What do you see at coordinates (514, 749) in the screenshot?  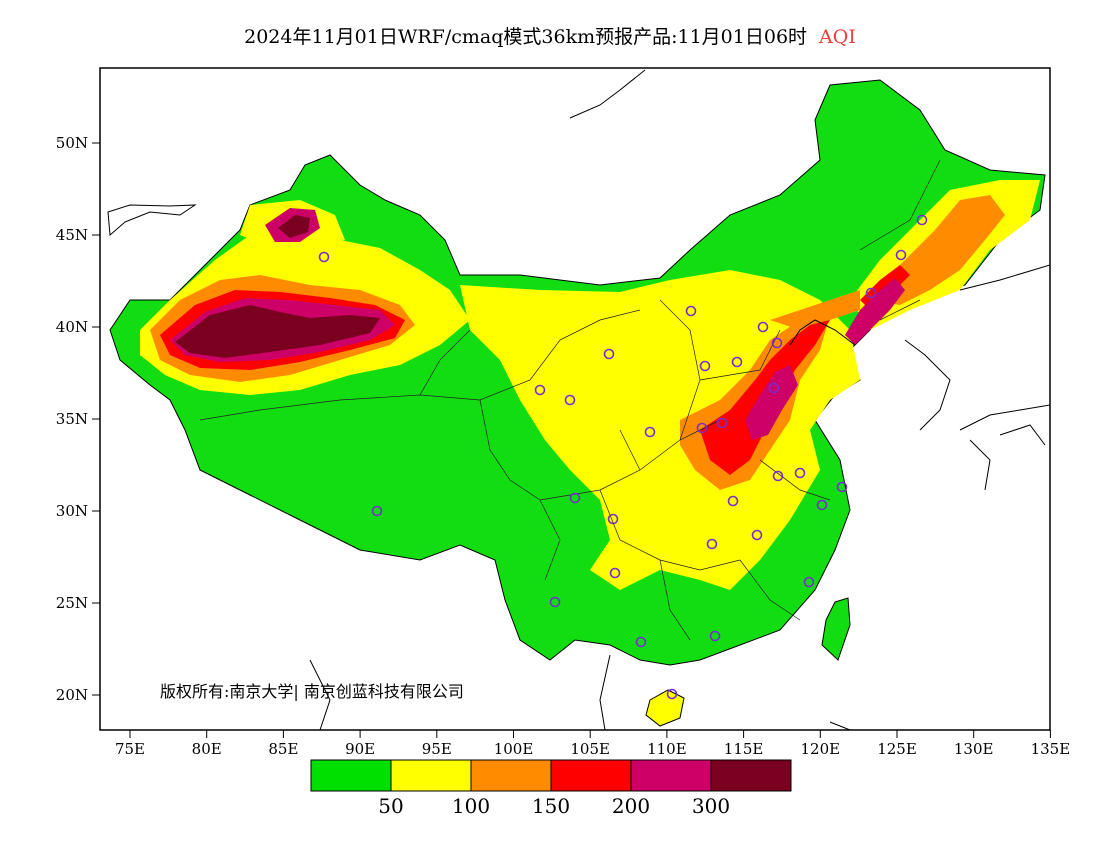 I see `lon-label: 100E` at bounding box center [514, 749].